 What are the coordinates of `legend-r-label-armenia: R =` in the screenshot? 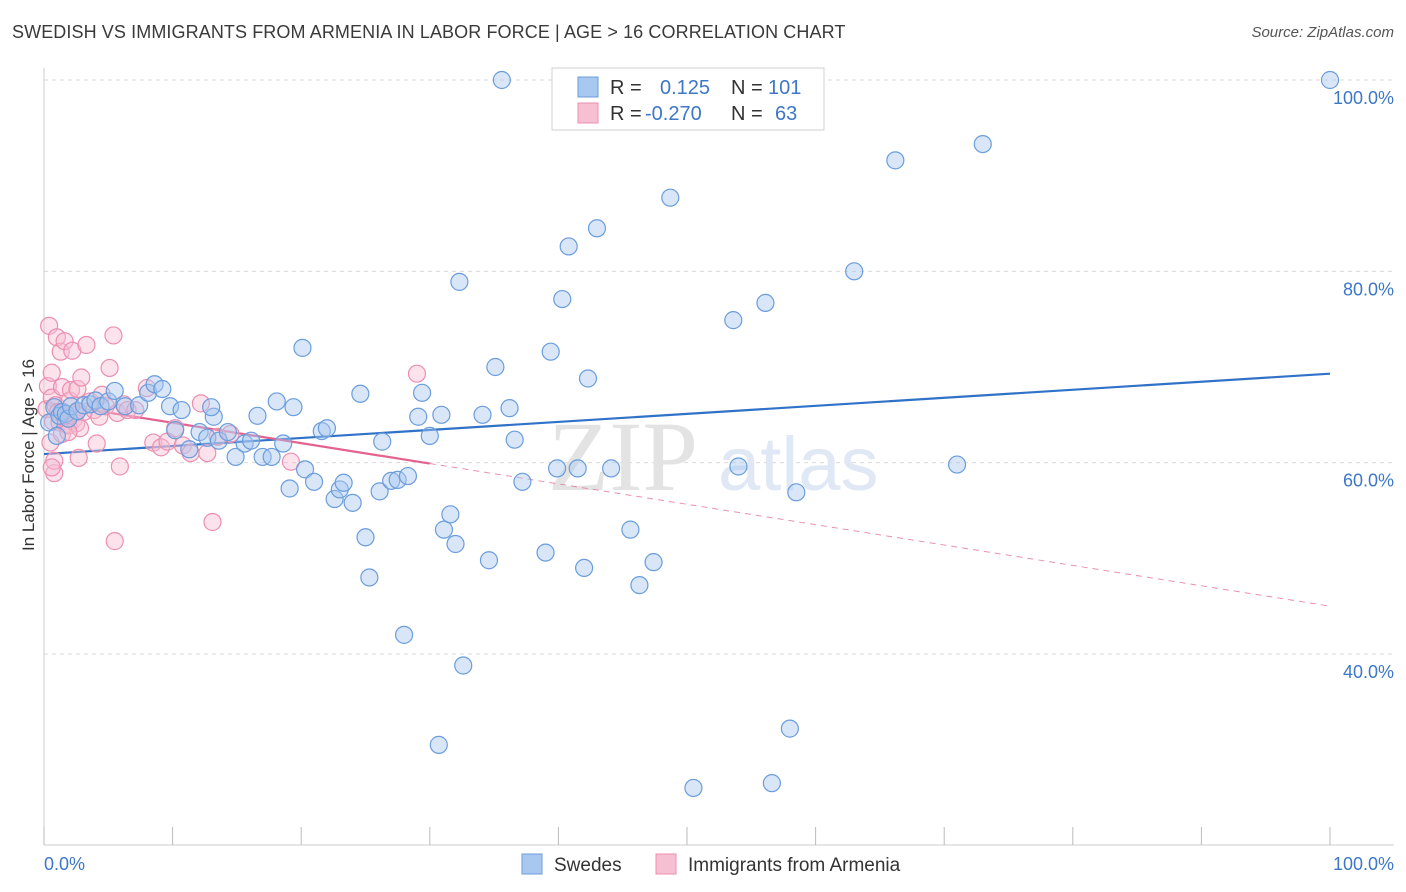 It's located at (626, 114).